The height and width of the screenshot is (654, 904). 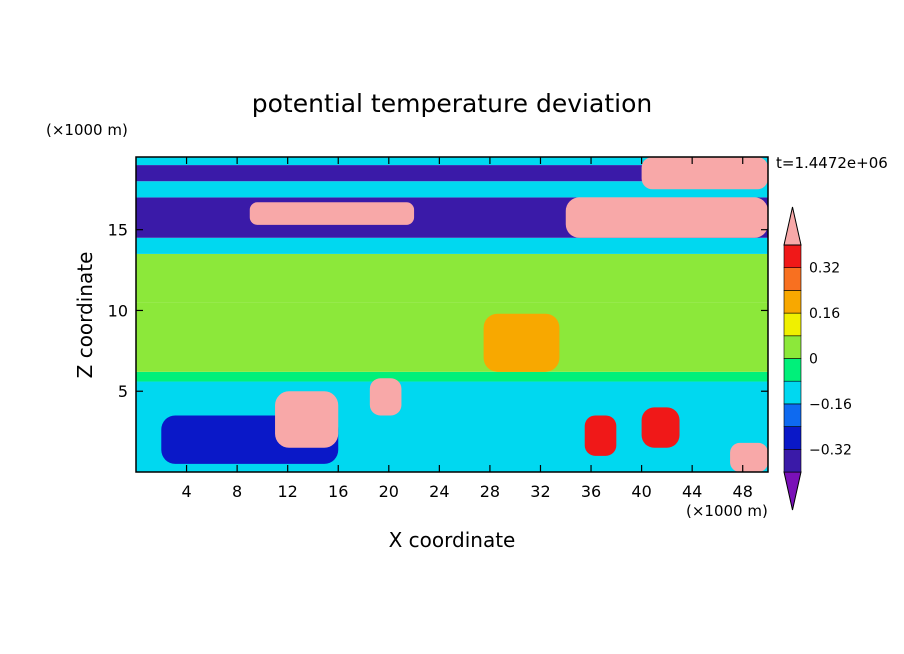 What do you see at coordinates (118, 310) in the screenshot?
I see `y-tick-label: 10` at bounding box center [118, 310].